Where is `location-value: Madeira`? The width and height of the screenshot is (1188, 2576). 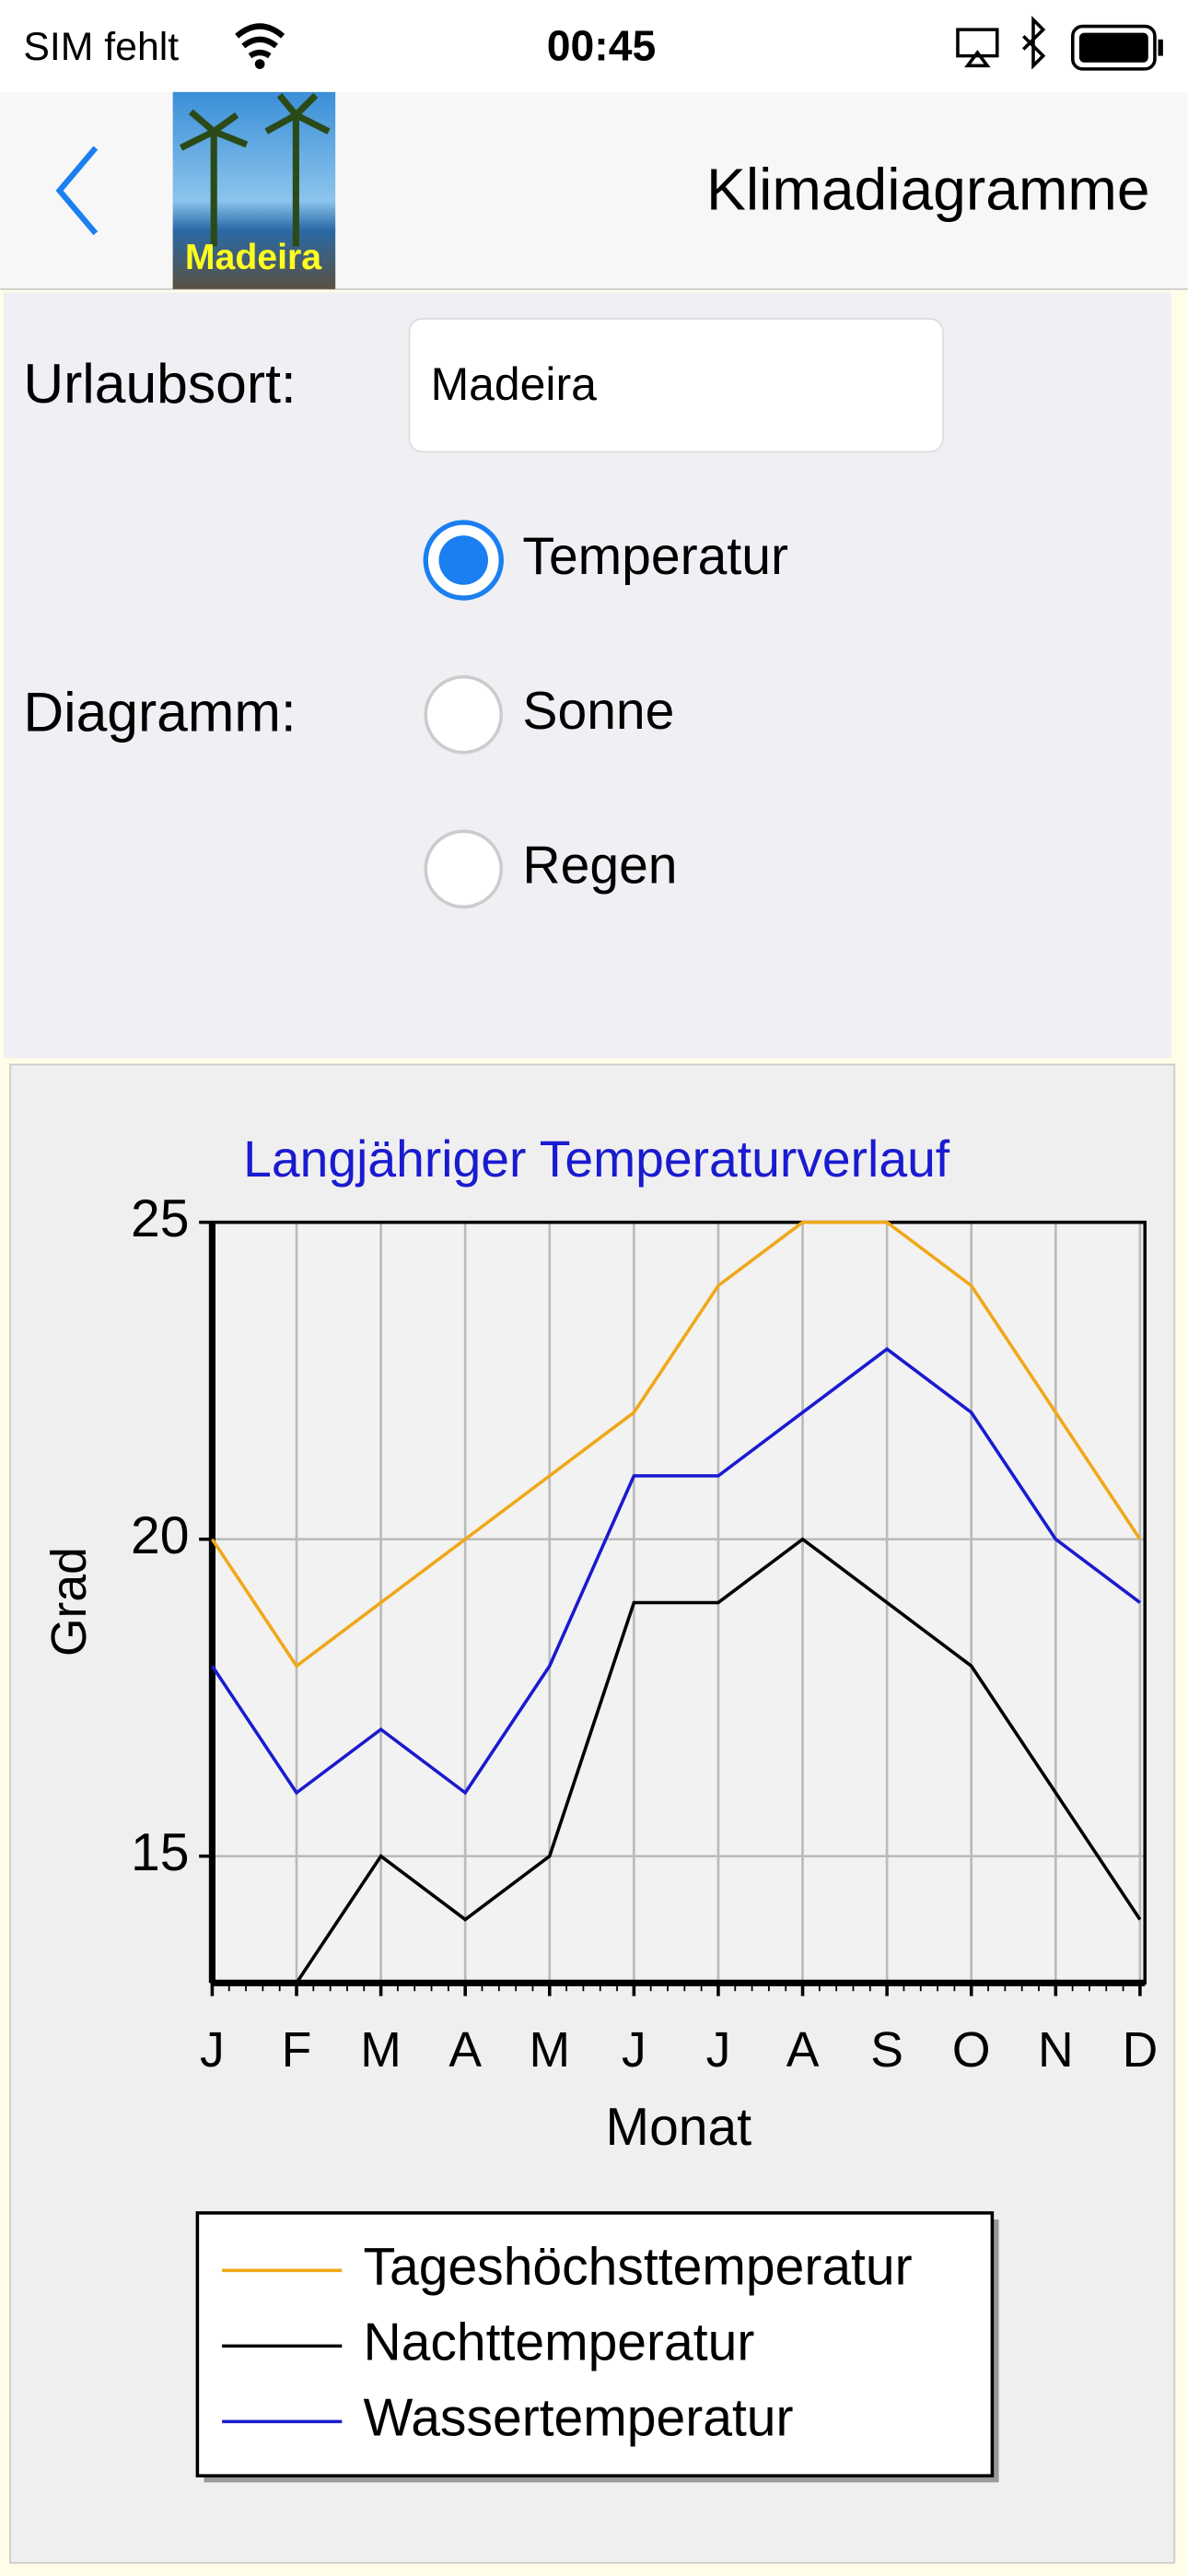 location-value: Madeira is located at coordinates (514, 384).